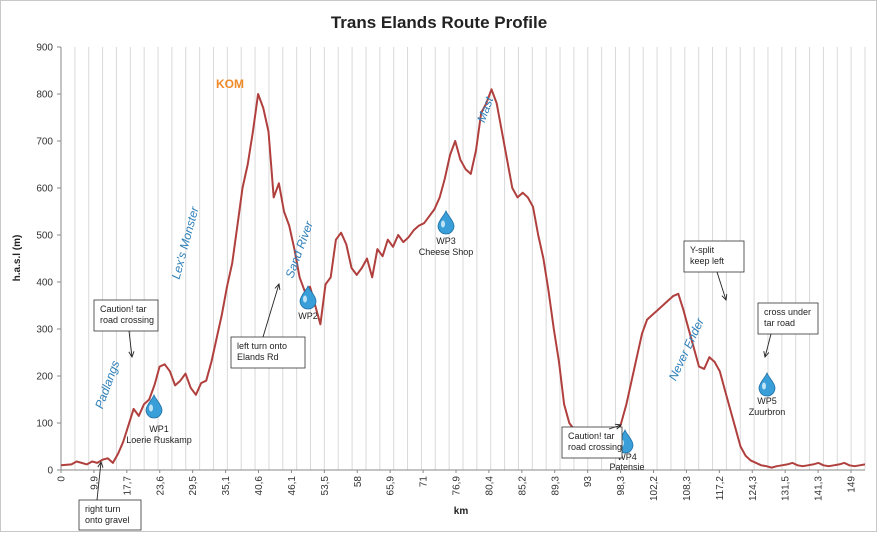  What do you see at coordinates (226, 486) in the screenshot?
I see `x-tick-label: 35,1` at bounding box center [226, 486].